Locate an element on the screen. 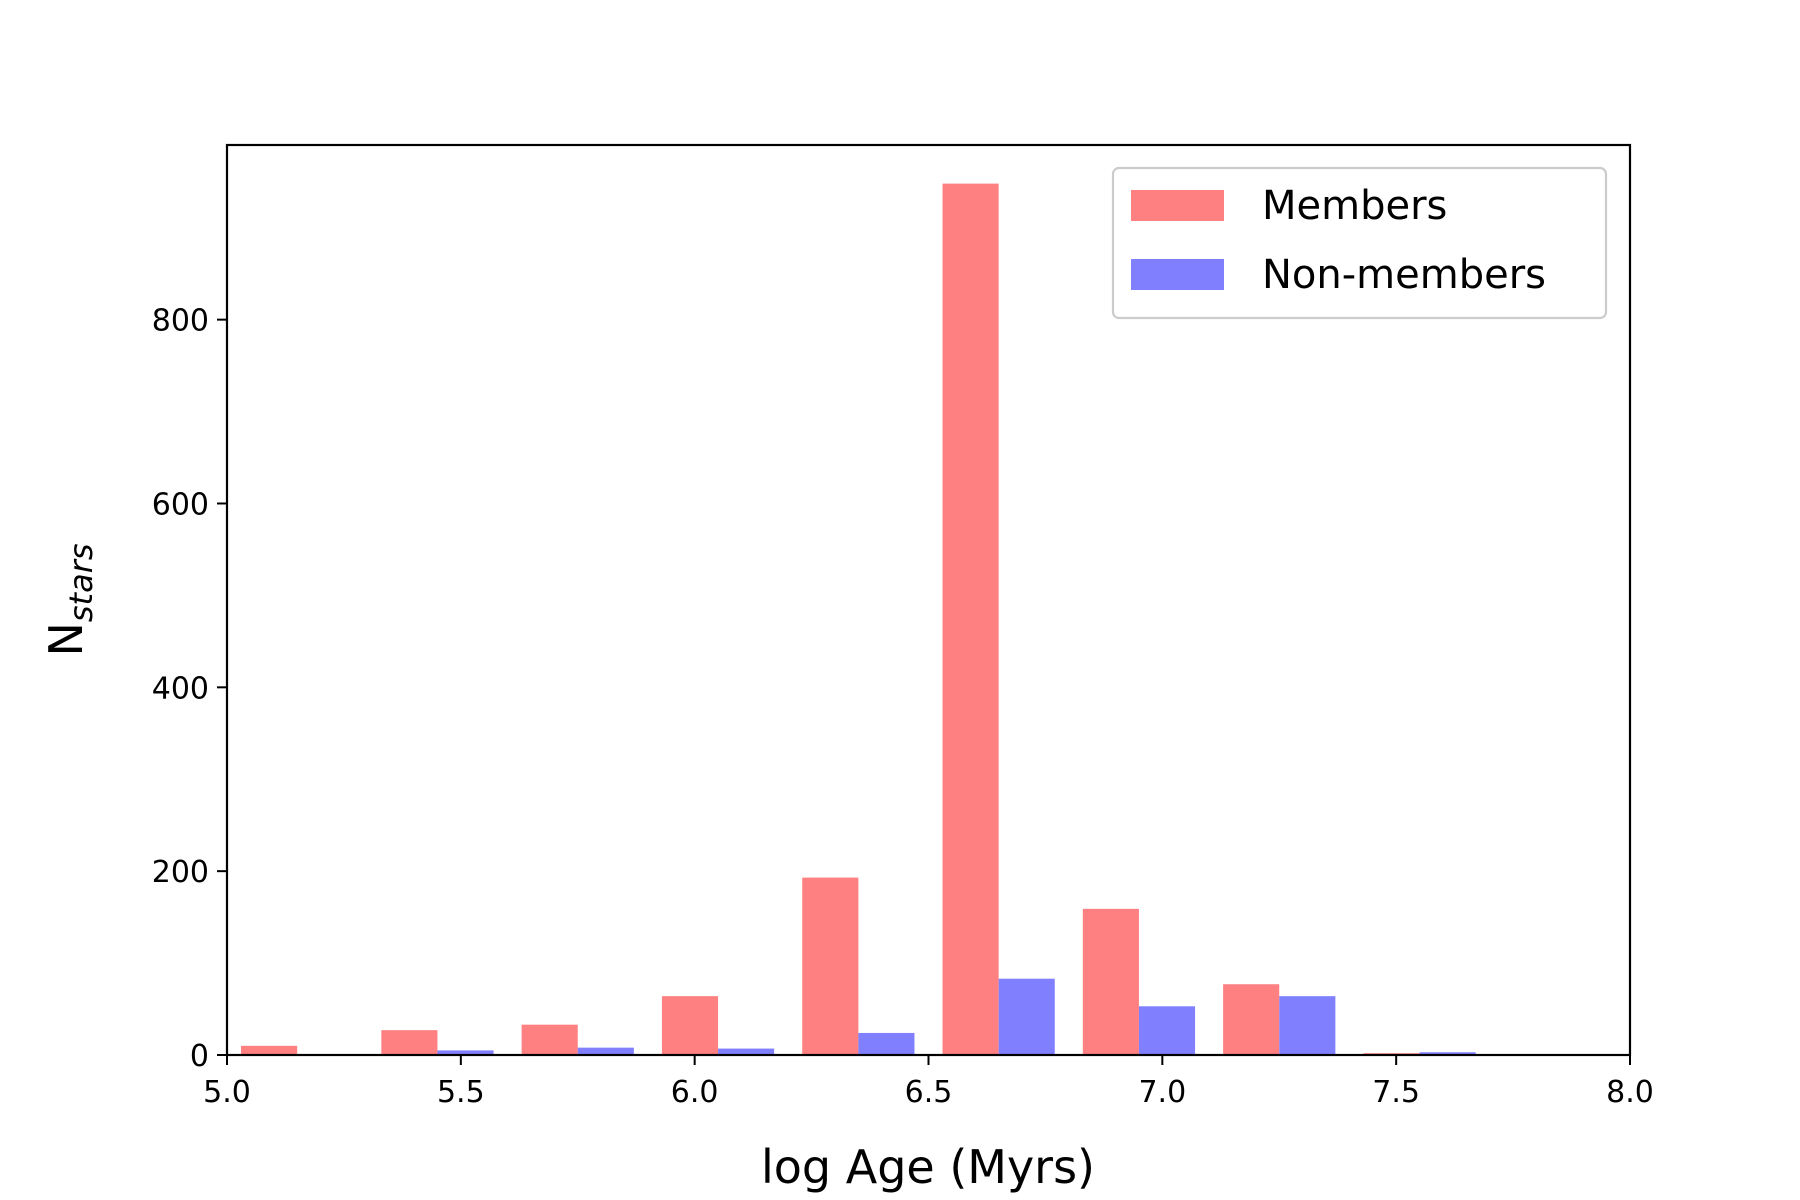 This screenshot has width=1800, height=1200. y-axis-ticks: 0 200 400 600 800 is located at coordinates (189, 689).